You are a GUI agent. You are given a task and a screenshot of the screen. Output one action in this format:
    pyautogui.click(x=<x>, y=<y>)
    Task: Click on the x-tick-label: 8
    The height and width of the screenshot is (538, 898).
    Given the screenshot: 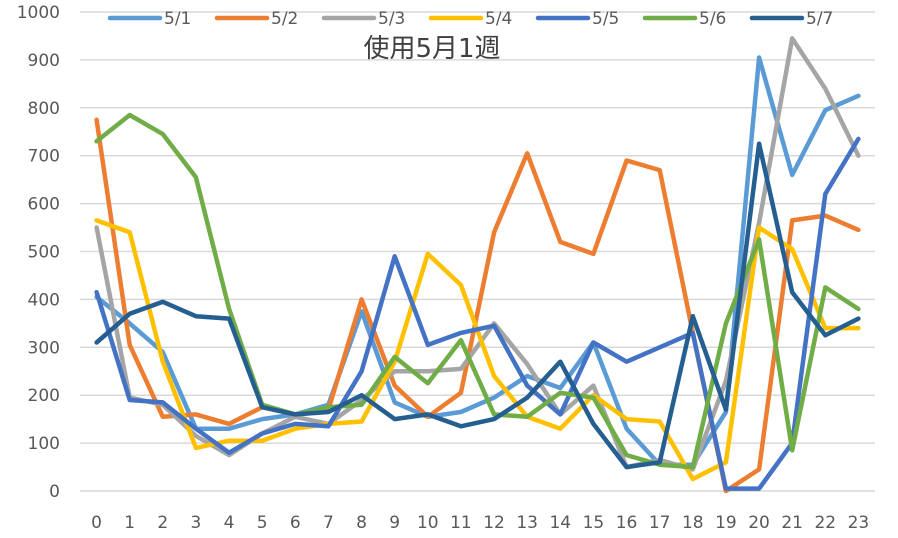 What is the action you would take?
    pyautogui.click(x=361, y=523)
    